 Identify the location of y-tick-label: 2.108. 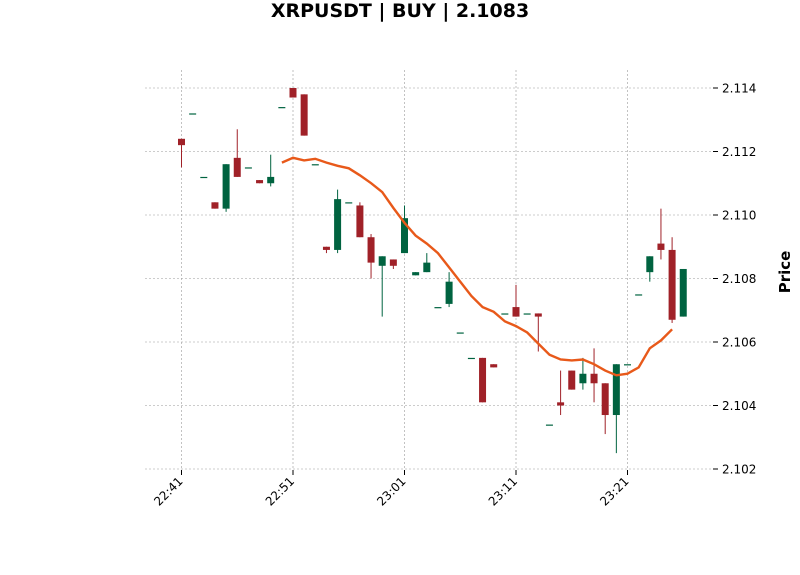
(739, 279).